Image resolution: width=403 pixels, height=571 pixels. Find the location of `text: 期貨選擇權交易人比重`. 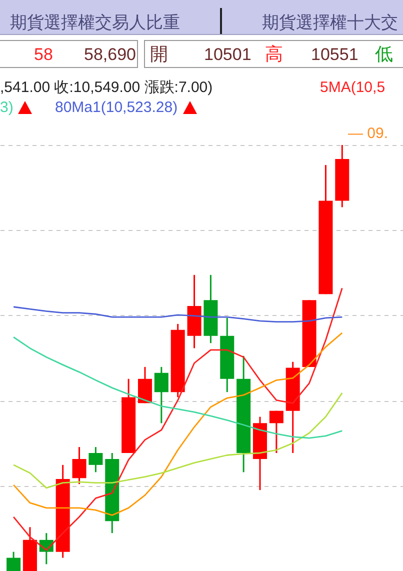

text: 期貨選擇權交易人比重 is located at coordinates (95, 22).